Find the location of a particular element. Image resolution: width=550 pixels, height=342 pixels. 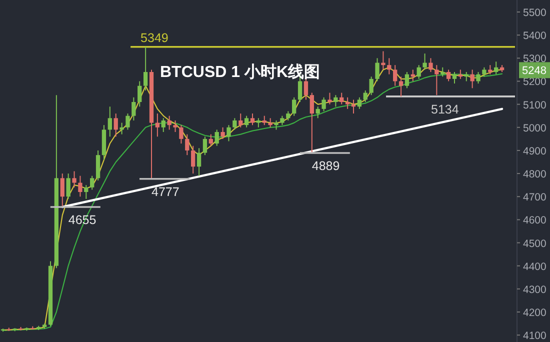

y-tick-label: 5500 is located at coordinates (535, 13).